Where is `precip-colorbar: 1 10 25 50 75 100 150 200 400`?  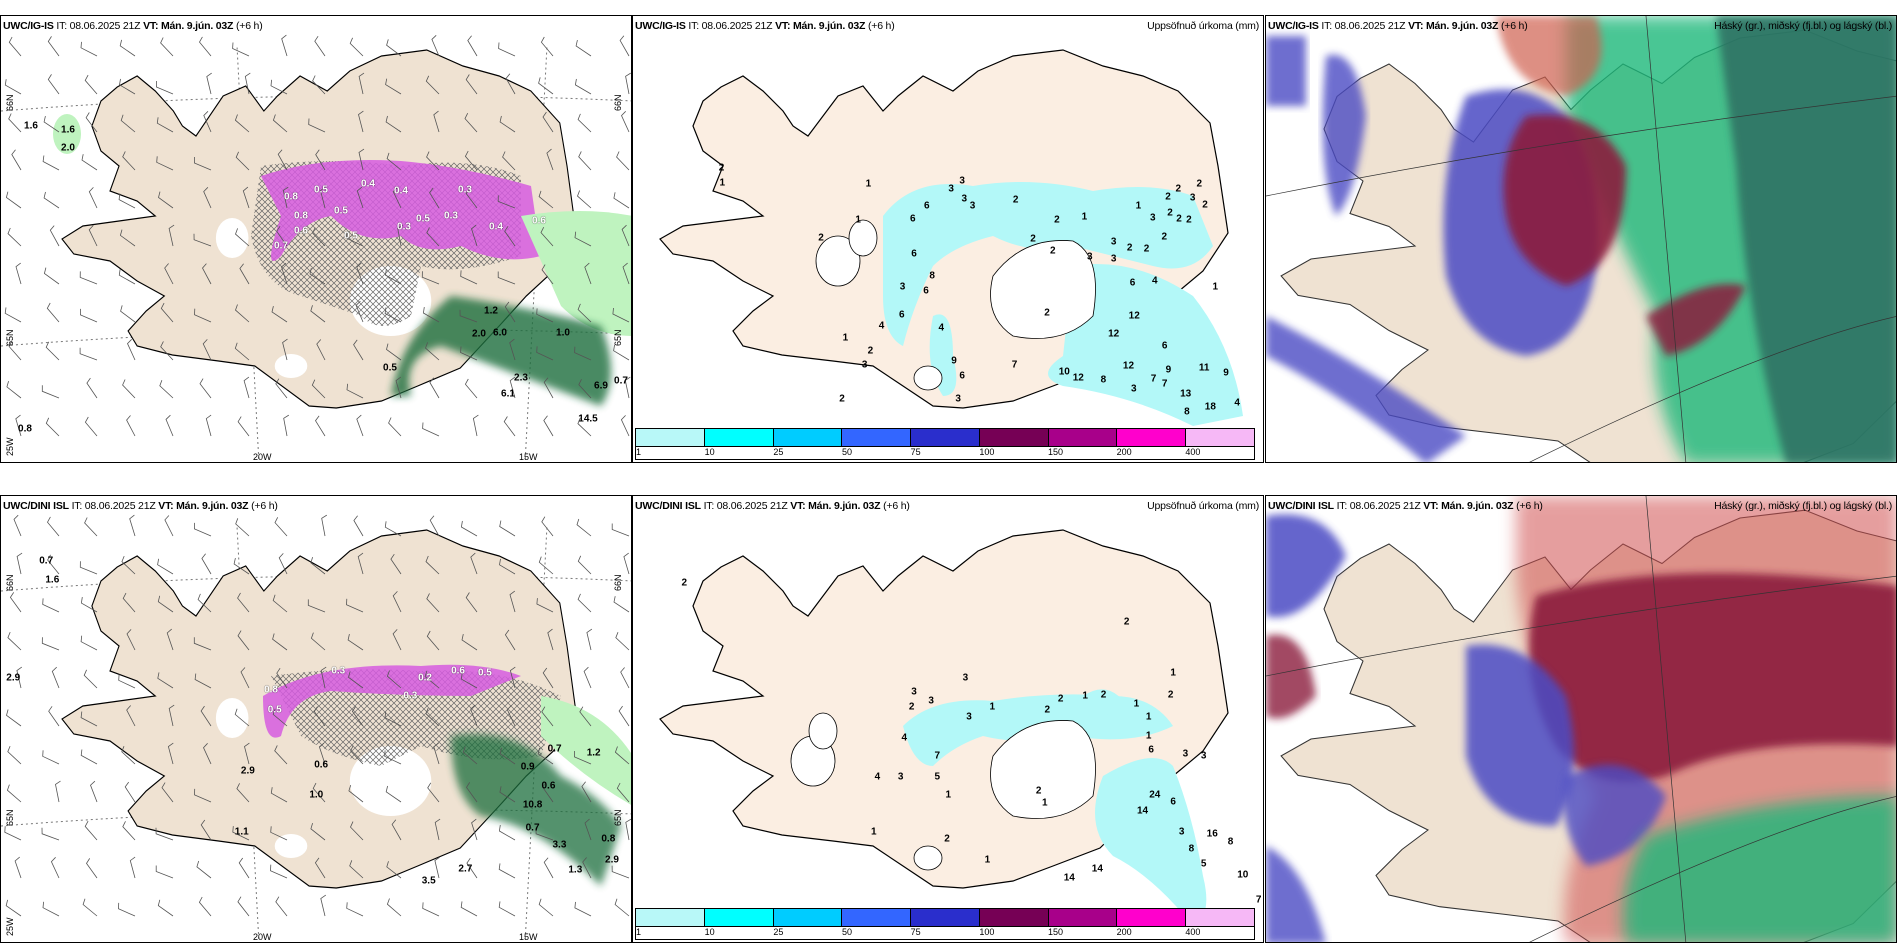
precip-colorbar: 1 10 25 50 75 100 150 200 400 is located at coordinates (945, 444).